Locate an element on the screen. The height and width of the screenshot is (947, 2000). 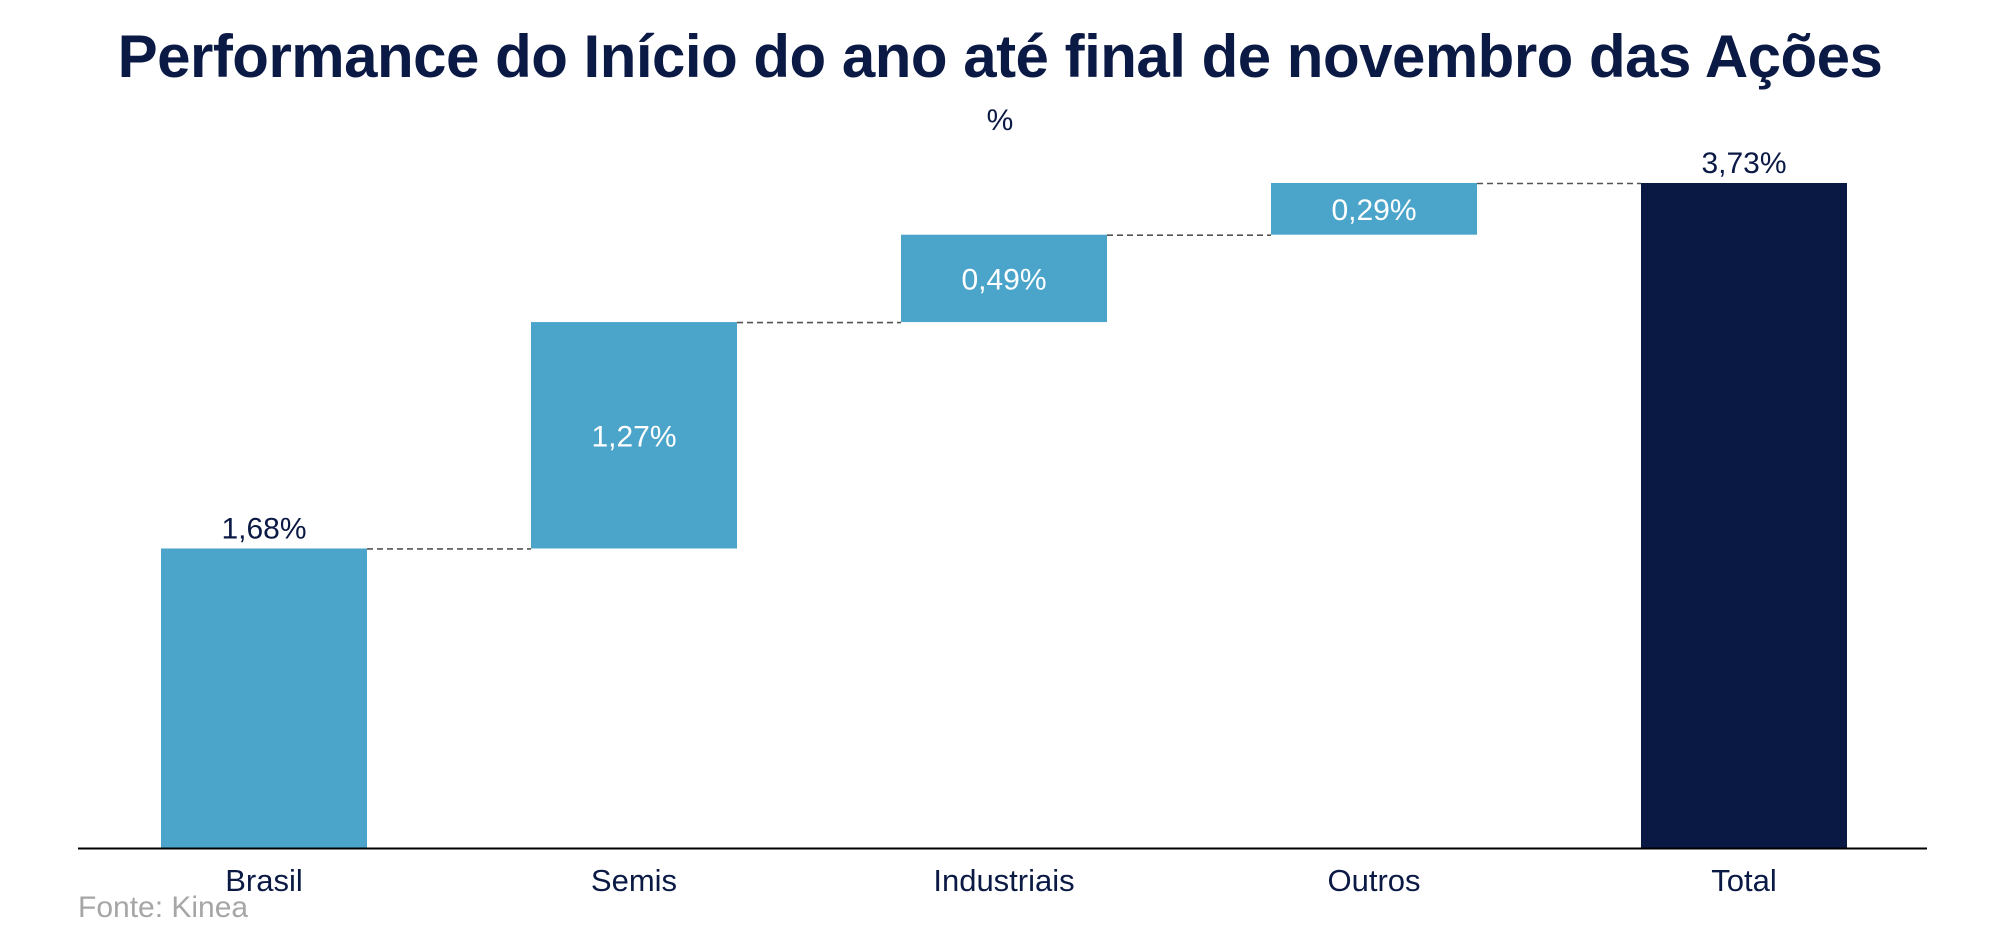
data-label-semis: 1,27% is located at coordinates (633, 436).